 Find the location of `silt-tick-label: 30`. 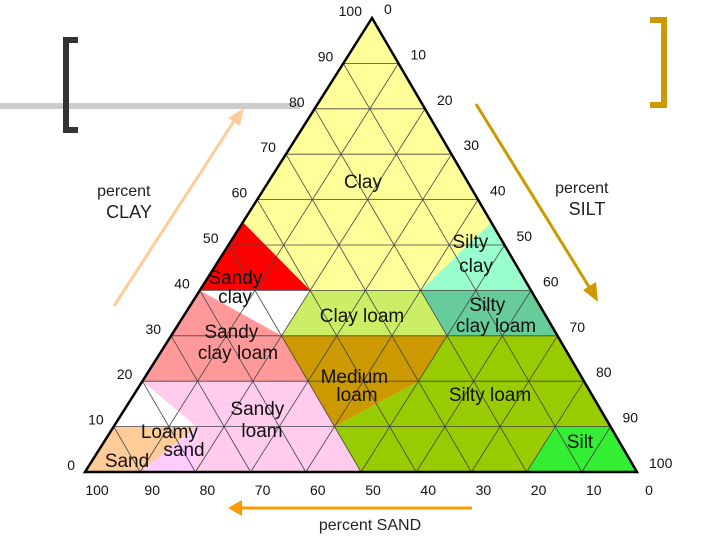

silt-tick-label: 30 is located at coordinates (472, 145).